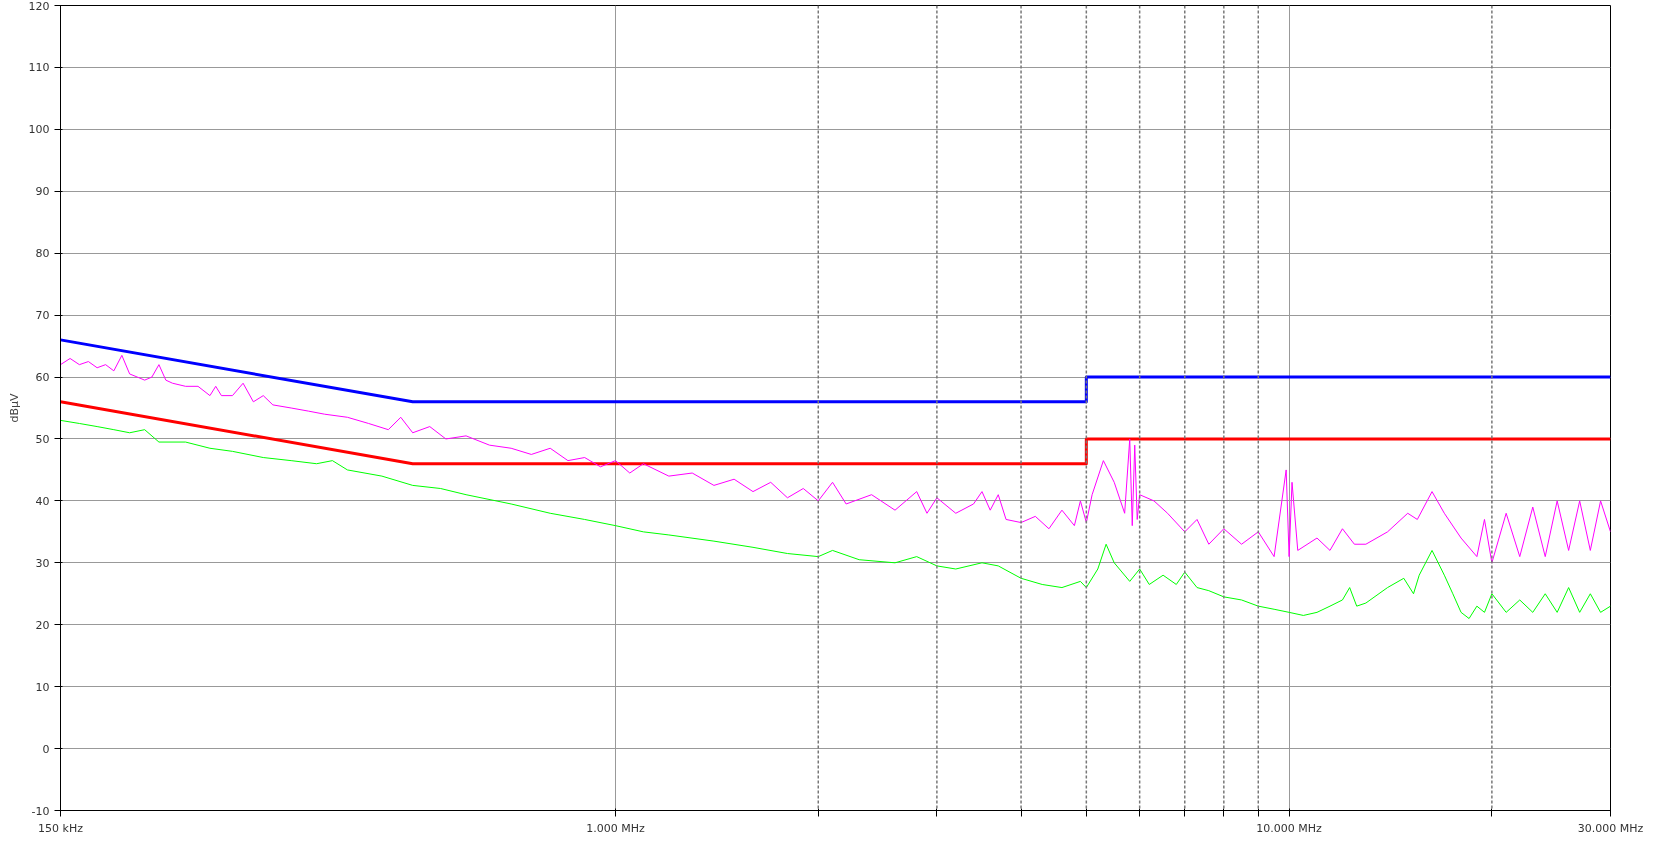 Image resolution: width=1677 pixels, height=862 pixels. I want to click on y-tick-label: 30, so click(42, 563).